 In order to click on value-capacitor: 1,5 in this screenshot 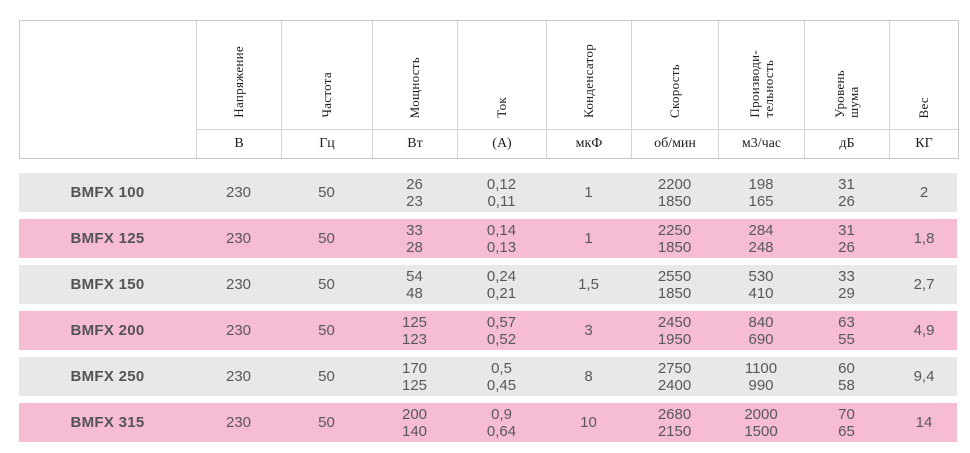, I will do `click(588, 284)`.